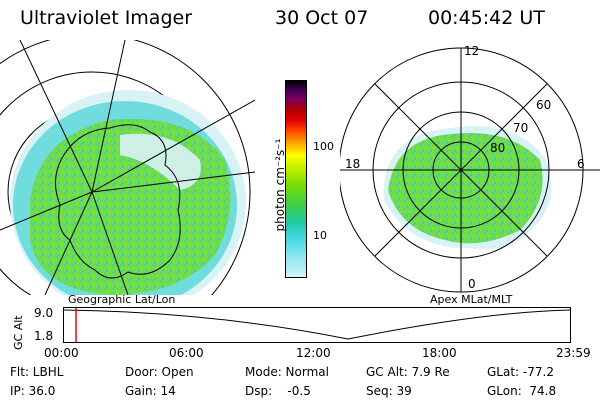 The width and height of the screenshot is (600, 400). I want to click on timeline-ytick-9: 9.0, so click(44, 313).